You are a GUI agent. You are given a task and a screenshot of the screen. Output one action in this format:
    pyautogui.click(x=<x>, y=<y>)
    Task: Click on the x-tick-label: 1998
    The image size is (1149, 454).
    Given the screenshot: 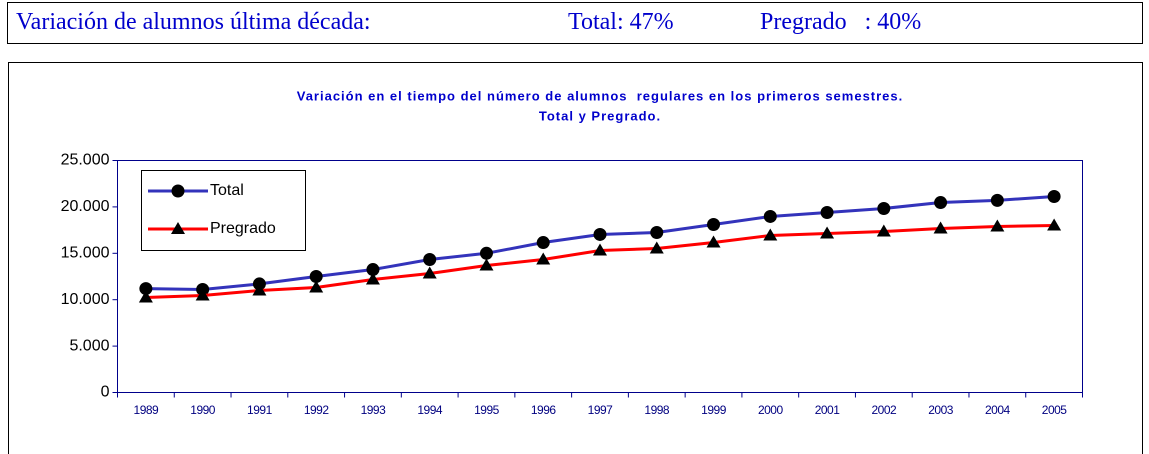 What is the action you would take?
    pyautogui.click(x=657, y=410)
    